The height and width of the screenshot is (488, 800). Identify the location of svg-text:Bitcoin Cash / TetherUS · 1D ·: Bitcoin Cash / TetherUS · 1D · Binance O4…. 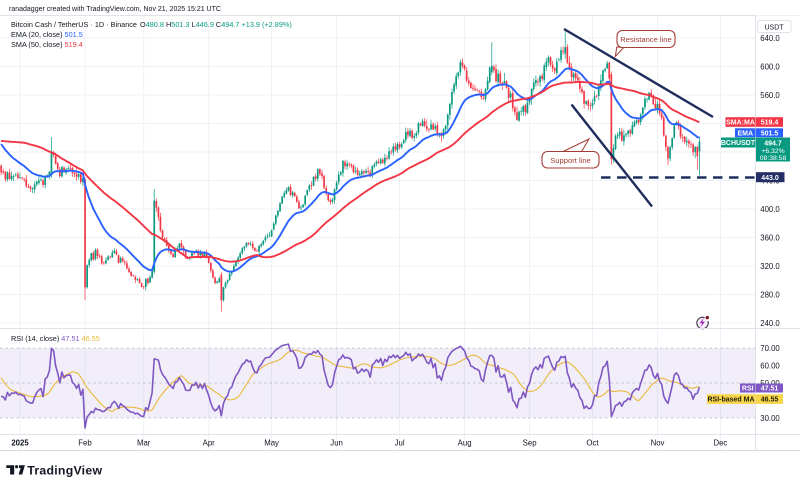
(151, 24).